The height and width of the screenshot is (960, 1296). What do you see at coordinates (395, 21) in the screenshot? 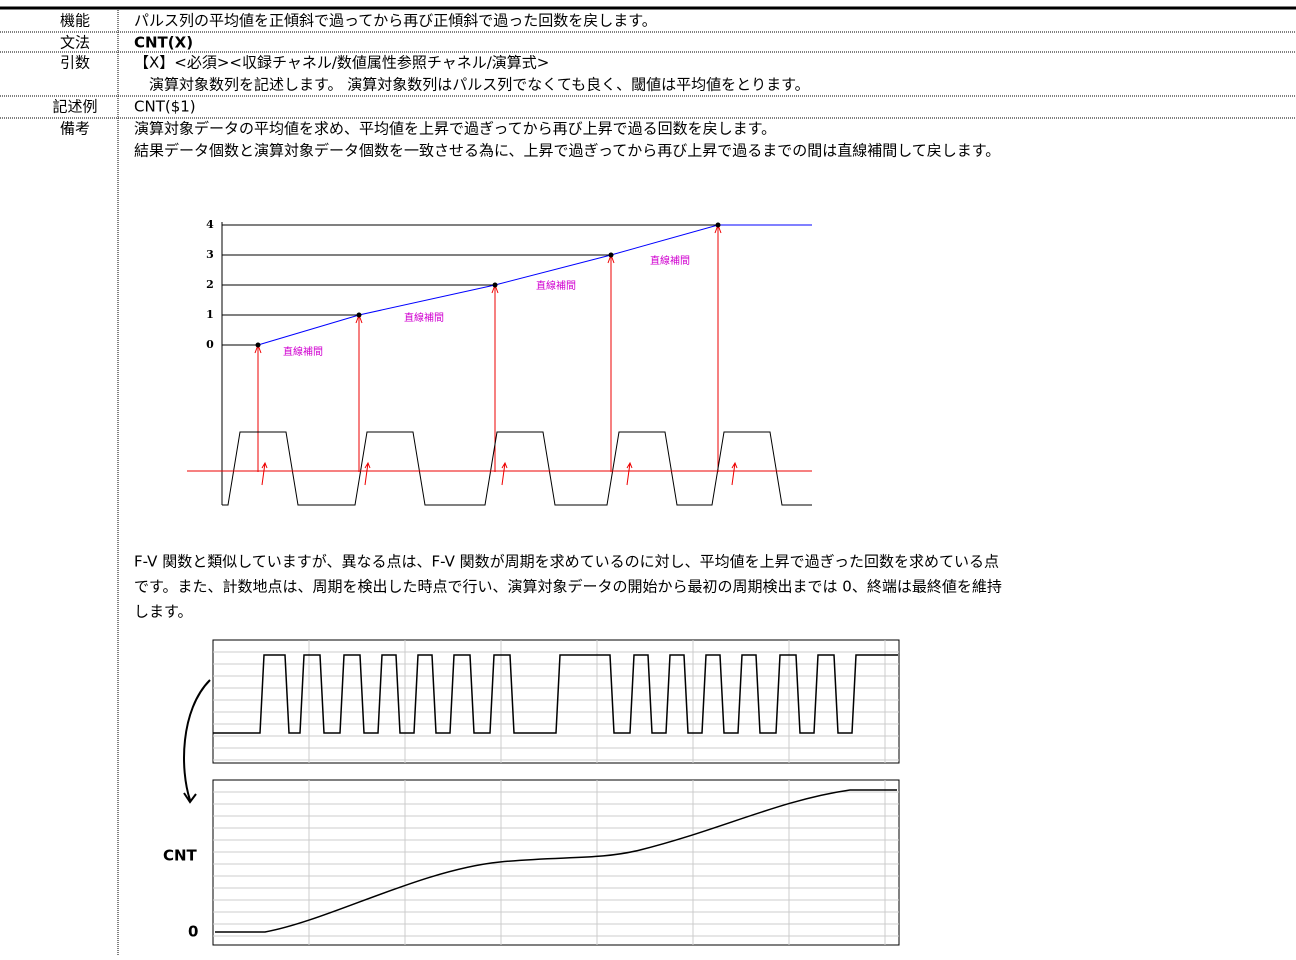
I see `row-text: パルス列の平均値を正傾斜で過ってから再び正傾斜で過った回数を戻します。` at bounding box center [395, 21].